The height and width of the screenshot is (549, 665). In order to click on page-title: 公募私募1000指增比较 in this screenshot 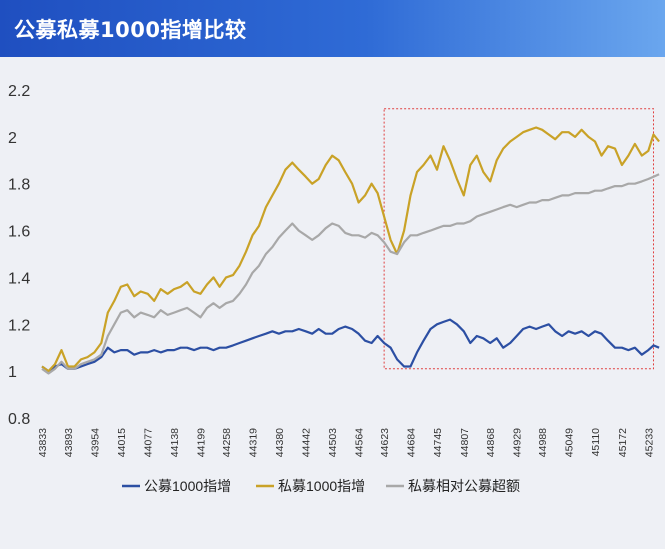, I will do `click(130, 30)`.